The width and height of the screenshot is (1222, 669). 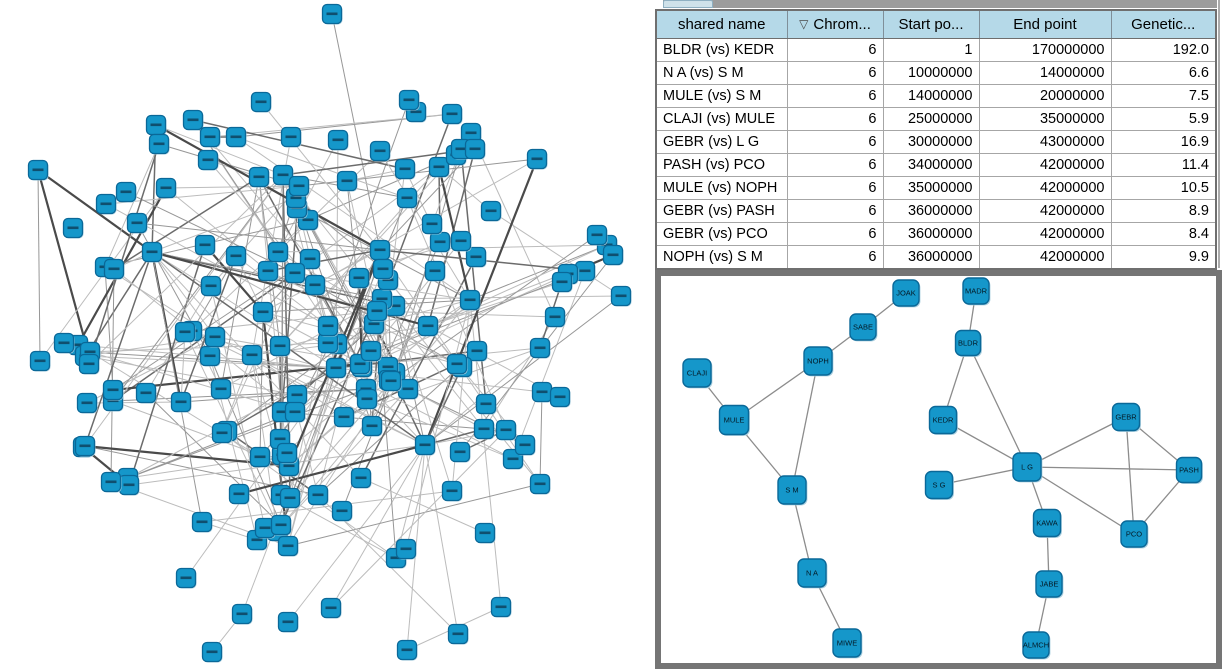 I want to click on filter-icon: ▽, so click(x=804, y=24).